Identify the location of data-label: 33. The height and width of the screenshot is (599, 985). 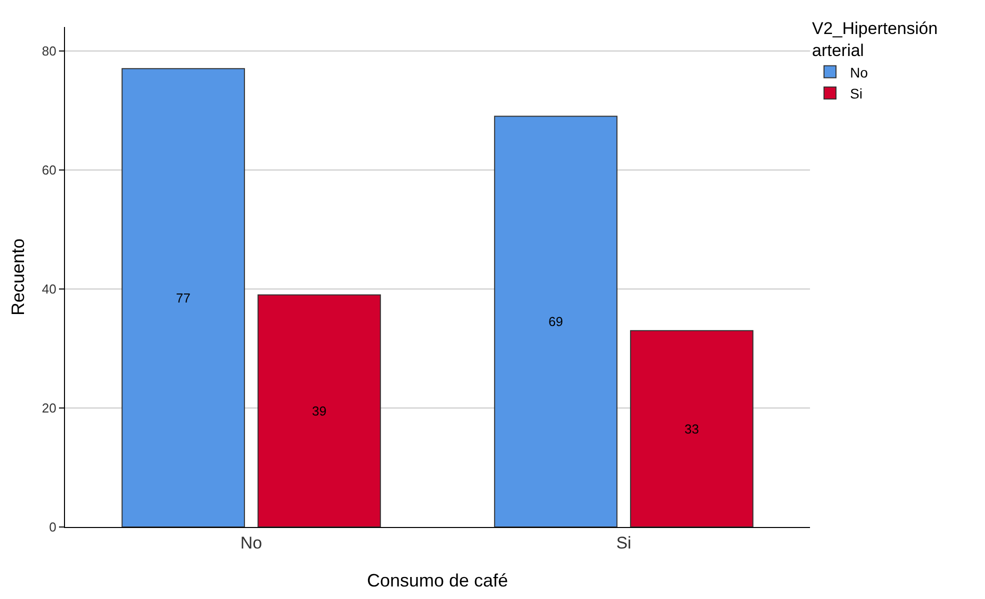
(691, 428).